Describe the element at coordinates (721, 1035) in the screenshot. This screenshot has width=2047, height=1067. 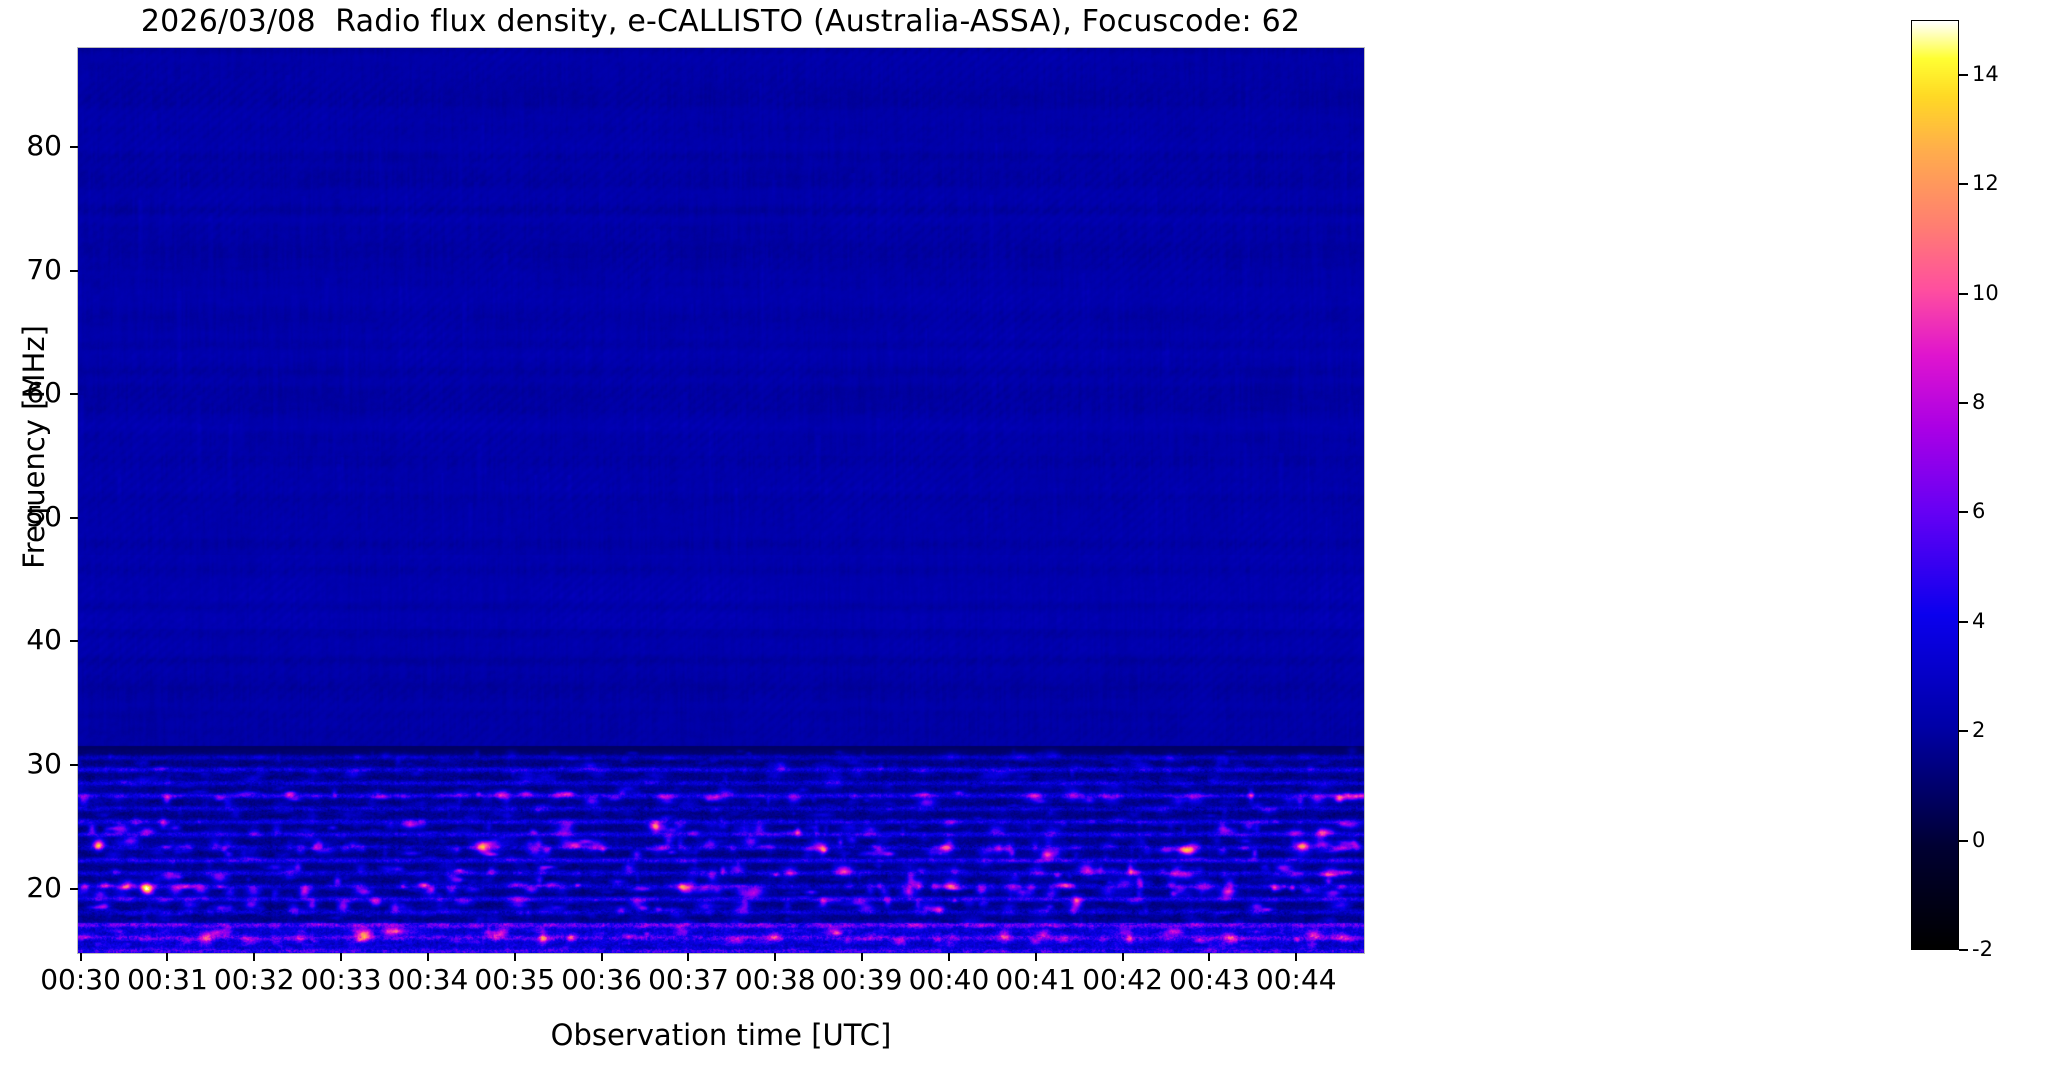
I see `x-axis-label: Observation time [UTC]` at that location.